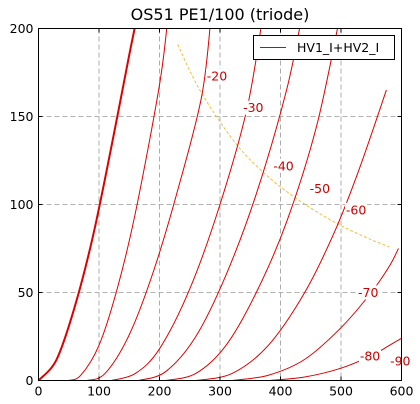 The height and width of the screenshot is (404, 420). What do you see at coordinates (22, 28) in the screenshot?
I see `y-tick-label: 200` at bounding box center [22, 28].